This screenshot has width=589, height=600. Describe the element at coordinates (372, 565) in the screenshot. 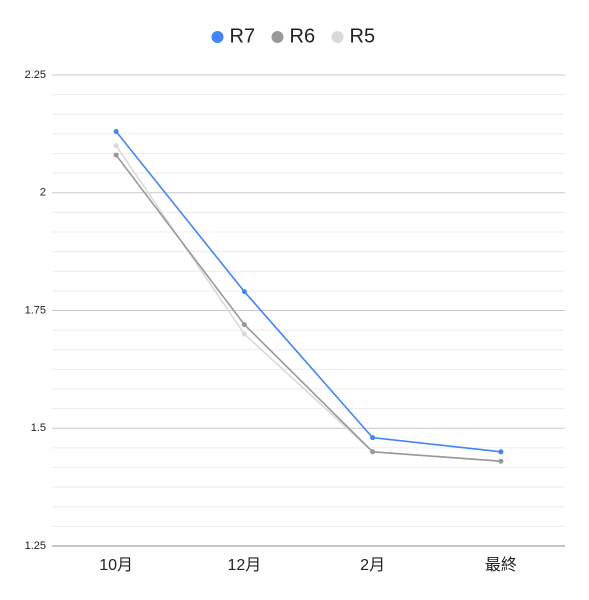

I see `x-tick-label: 2月` at that location.